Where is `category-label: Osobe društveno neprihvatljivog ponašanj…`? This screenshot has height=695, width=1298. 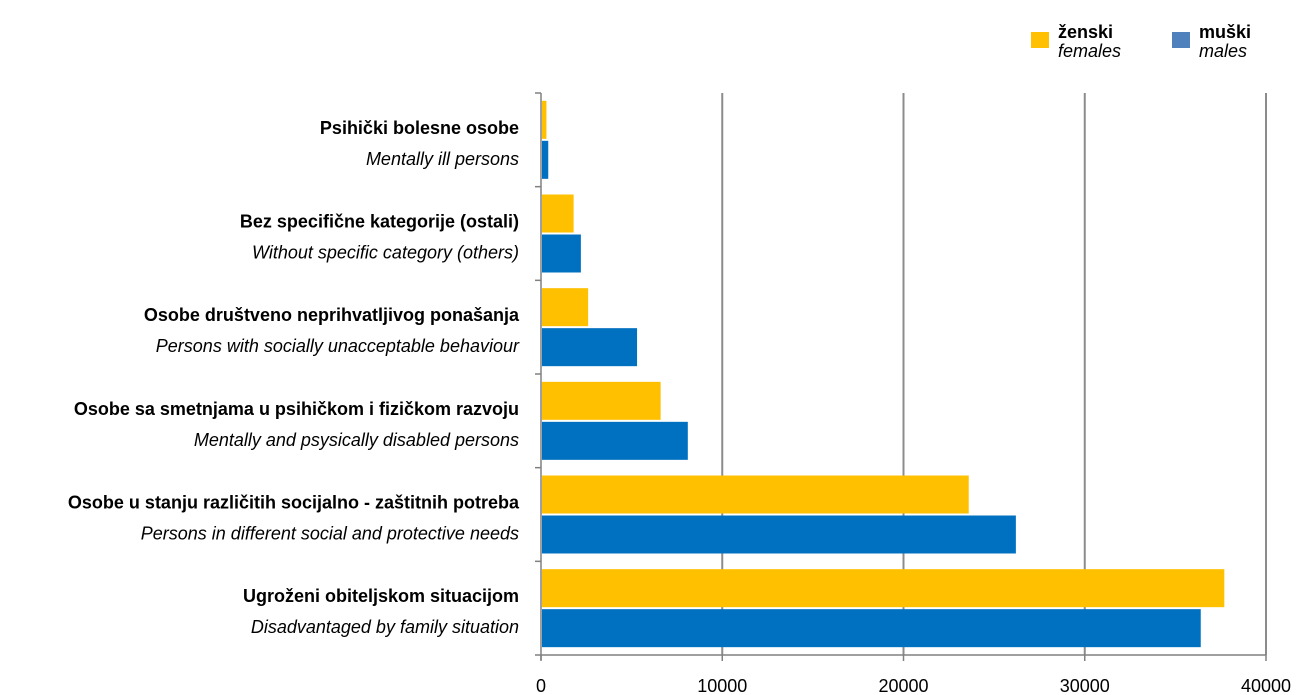
category-label: Osobe društveno neprihvatljivog ponašanj… is located at coordinates (332, 315).